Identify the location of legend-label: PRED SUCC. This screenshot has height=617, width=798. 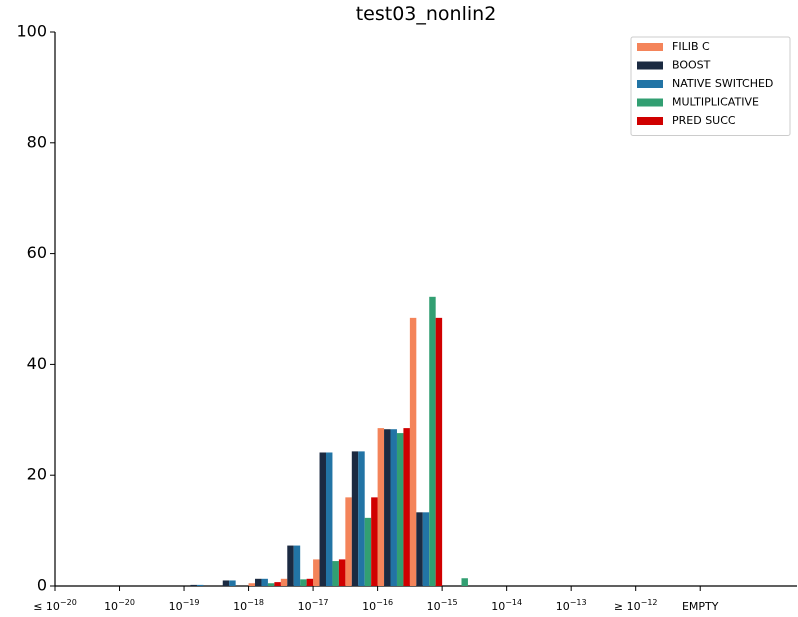
(704, 120).